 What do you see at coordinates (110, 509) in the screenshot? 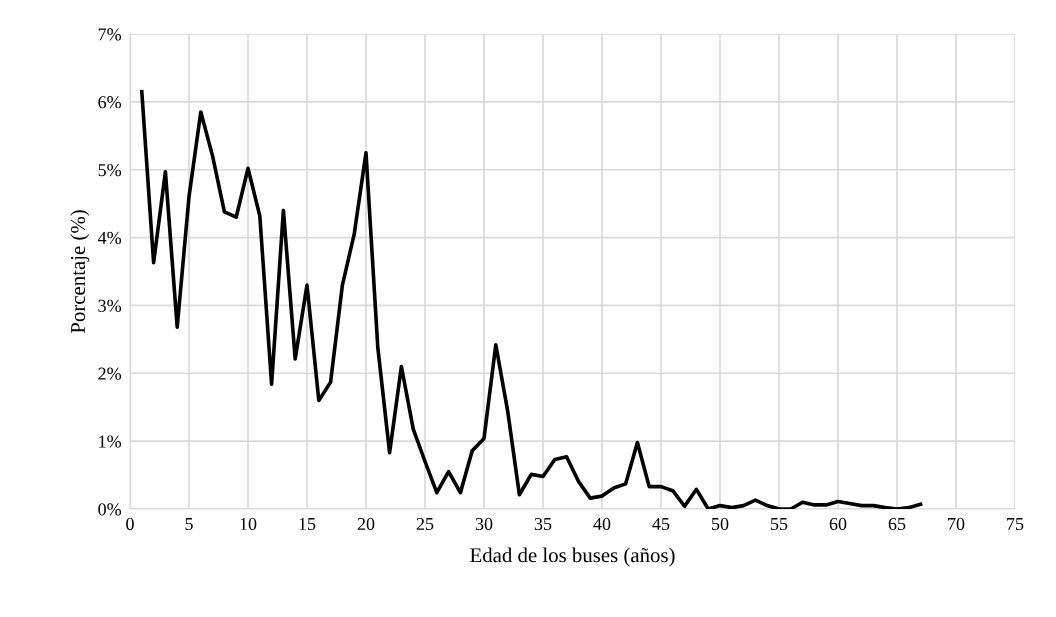
I see `y-tick-label: 0%` at bounding box center [110, 509].